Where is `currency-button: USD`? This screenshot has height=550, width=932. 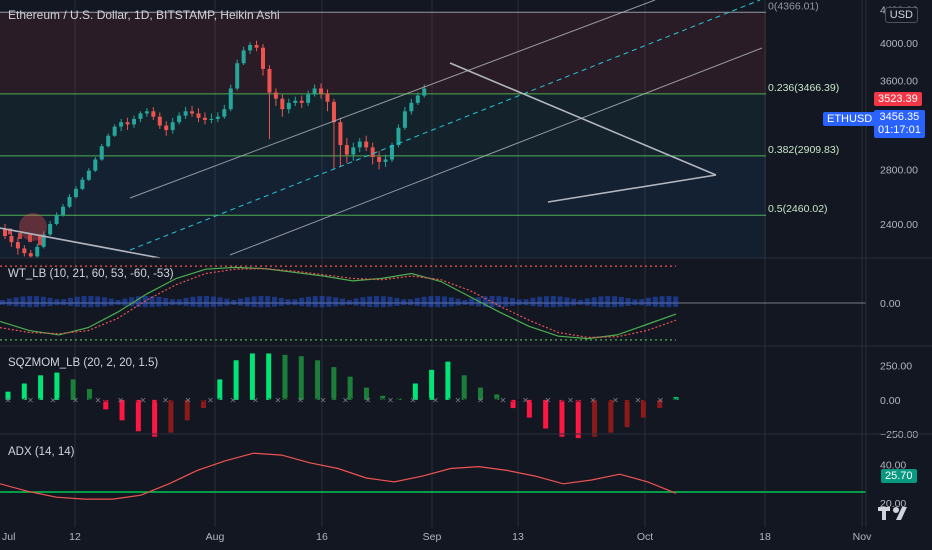
currency-button: USD is located at coordinates (901, 15).